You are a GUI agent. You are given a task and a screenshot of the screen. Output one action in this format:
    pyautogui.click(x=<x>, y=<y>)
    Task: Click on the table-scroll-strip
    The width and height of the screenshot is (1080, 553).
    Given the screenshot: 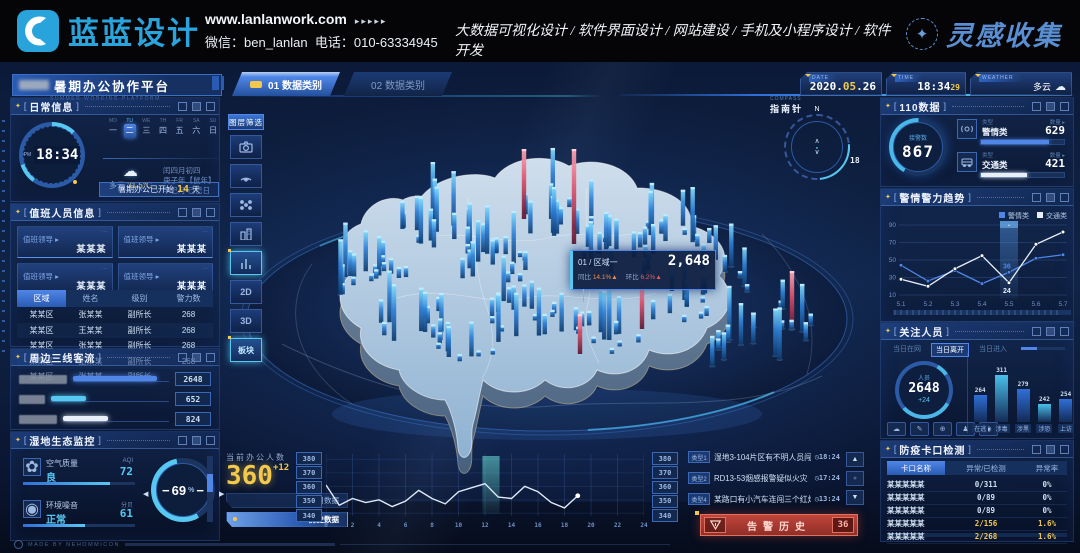 What is the action you would take?
    pyautogui.click(x=977, y=535)
    